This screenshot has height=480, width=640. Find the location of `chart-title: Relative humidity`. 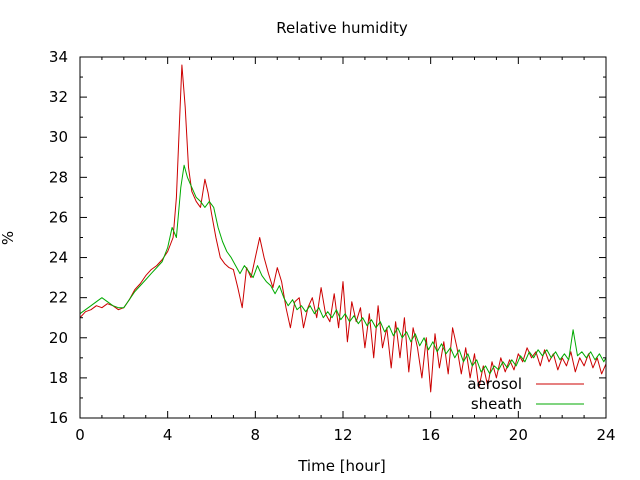

chart-title: Relative humidity is located at coordinates (342, 28).